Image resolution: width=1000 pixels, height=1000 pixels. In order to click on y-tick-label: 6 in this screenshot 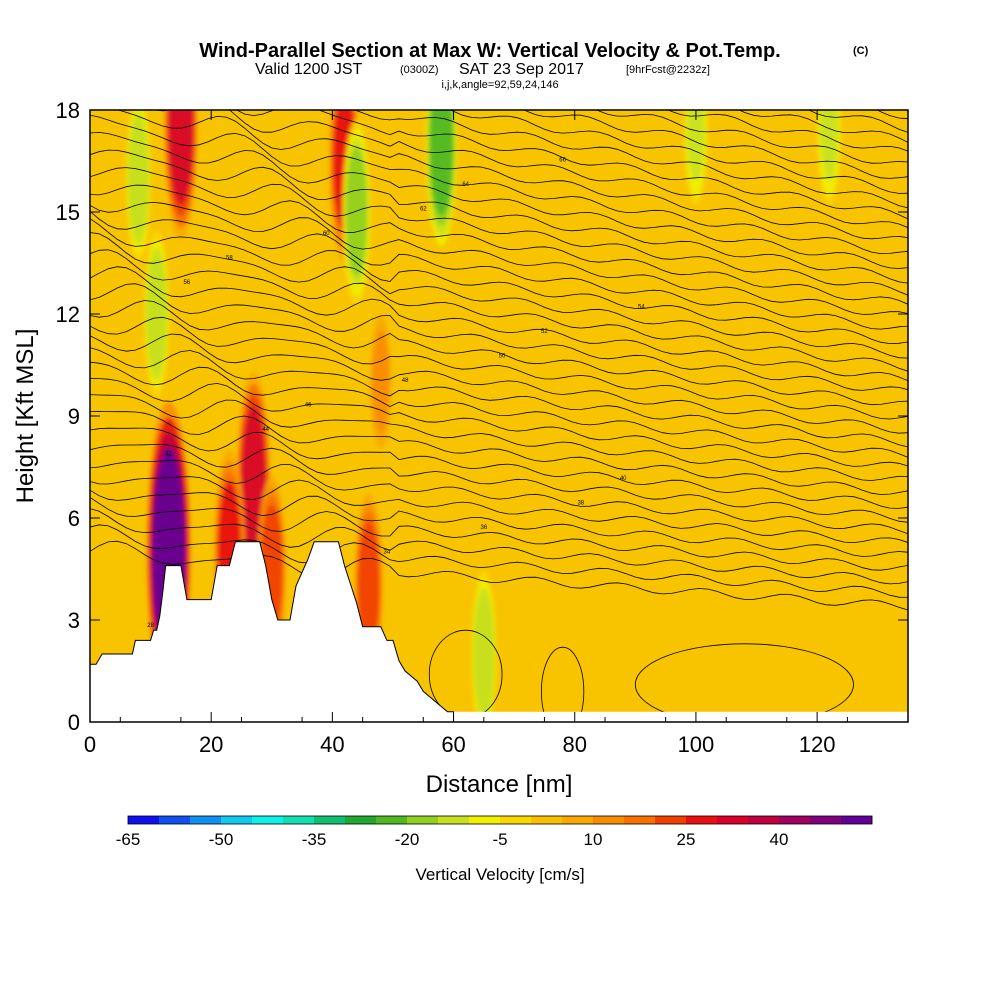, I will do `click(74, 518)`.